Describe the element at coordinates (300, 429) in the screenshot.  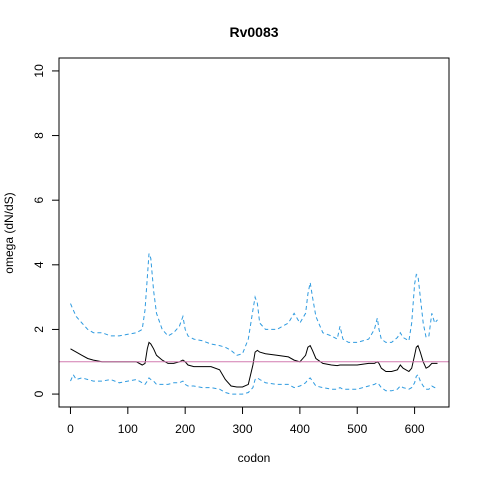
I see `x-tick-label: 400` at that location.